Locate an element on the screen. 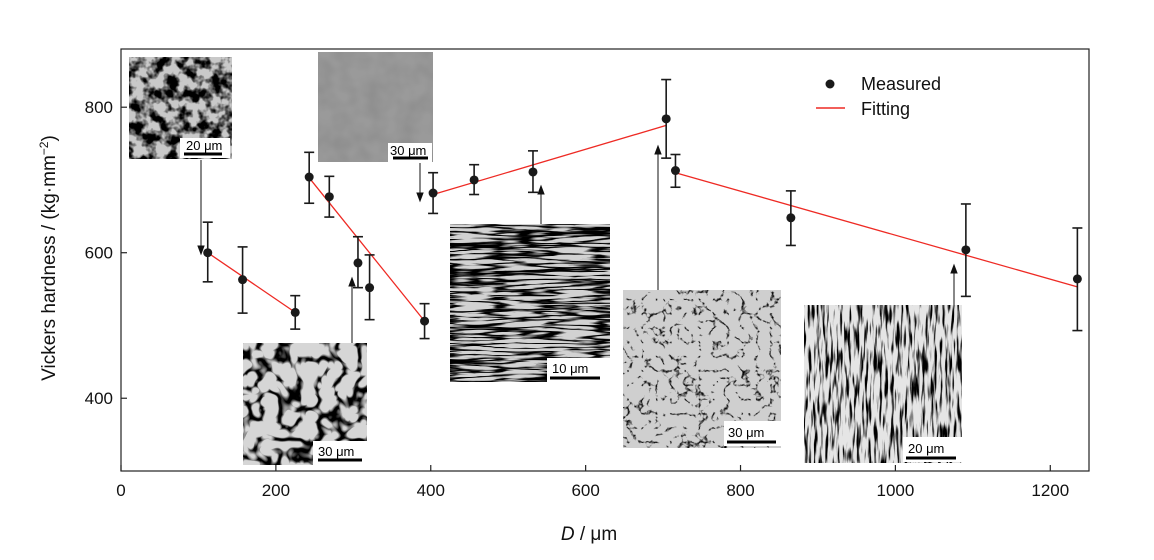 The width and height of the screenshot is (1154, 560). x-tick-label-800: 800 is located at coordinates (740, 490).